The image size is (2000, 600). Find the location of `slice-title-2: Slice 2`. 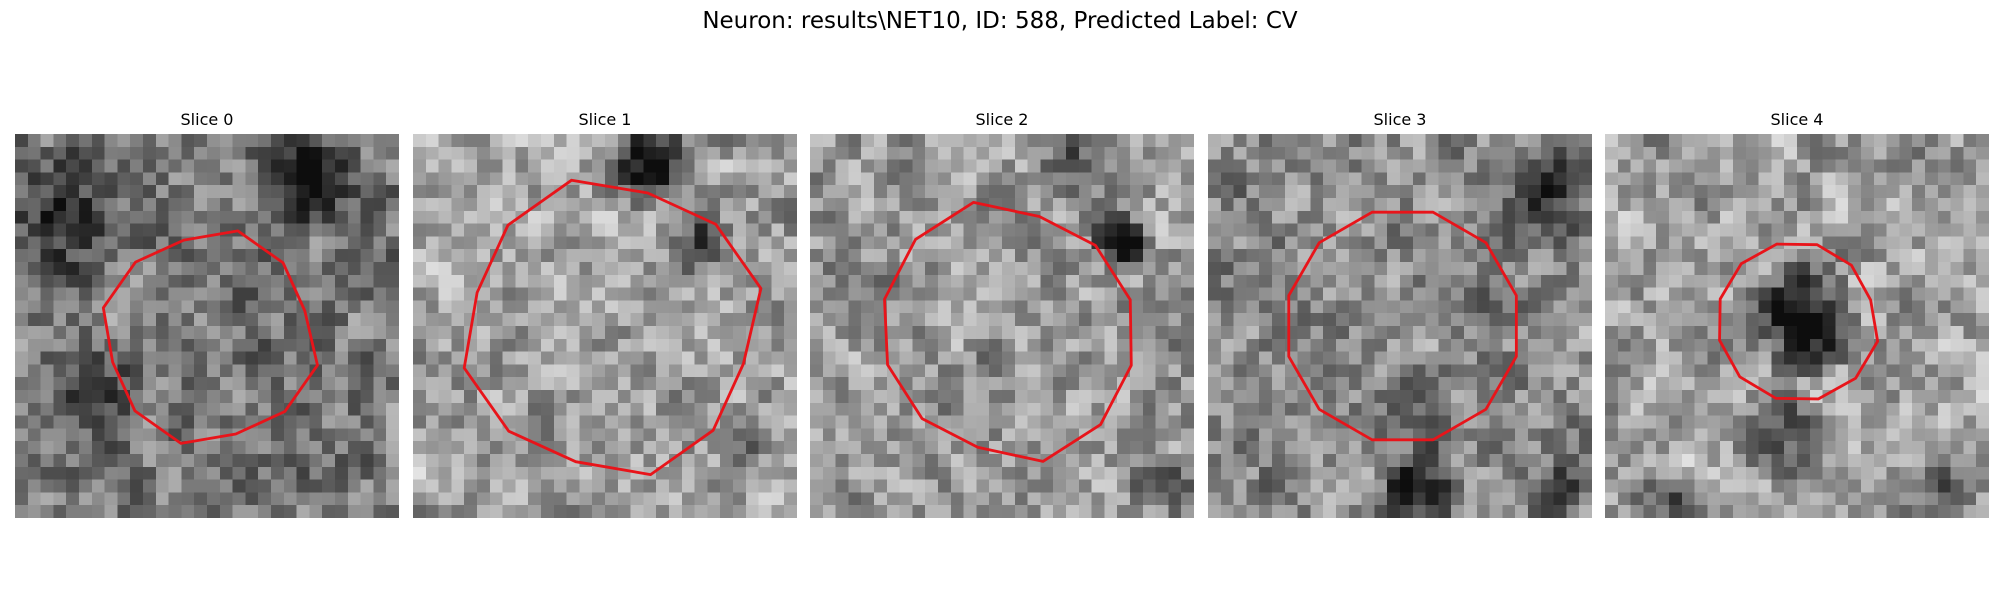

slice-title-2: Slice 2 is located at coordinates (1002, 119).